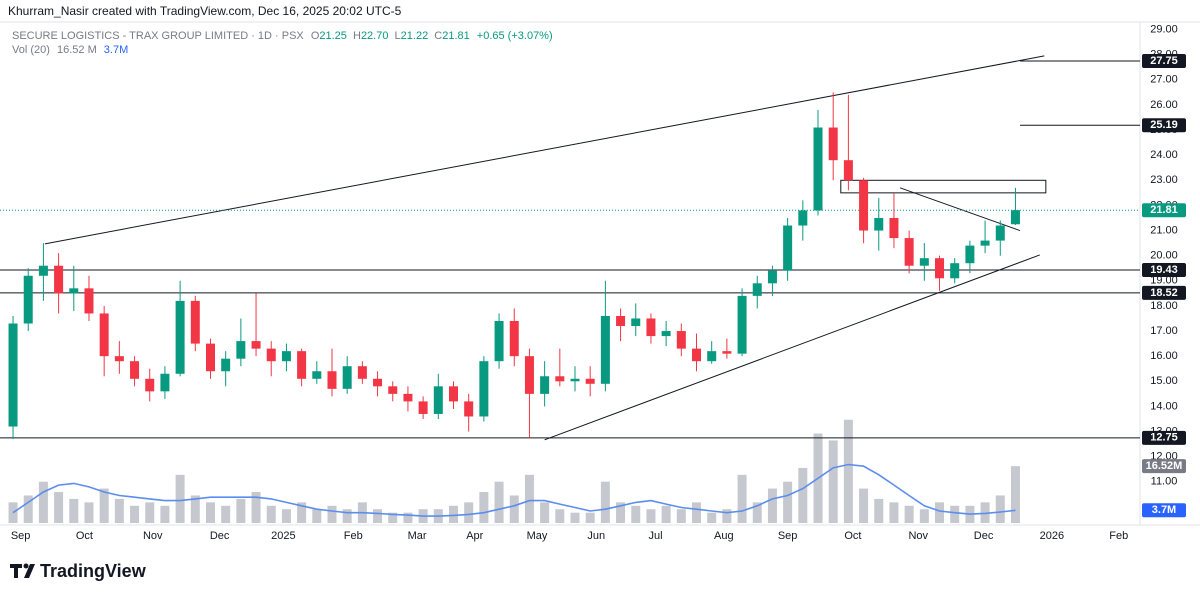 The width and height of the screenshot is (1200, 601). I want to click on last-price-badge: 21.81, so click(1164, 210).